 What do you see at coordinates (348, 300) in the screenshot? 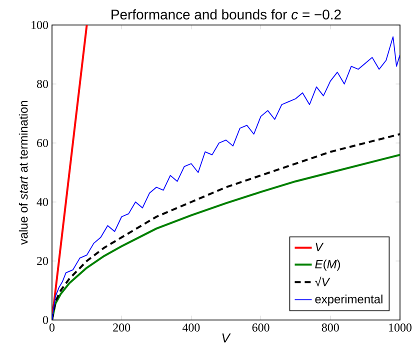
I see `legend-label: experimental` at bounding box center [348, 300].